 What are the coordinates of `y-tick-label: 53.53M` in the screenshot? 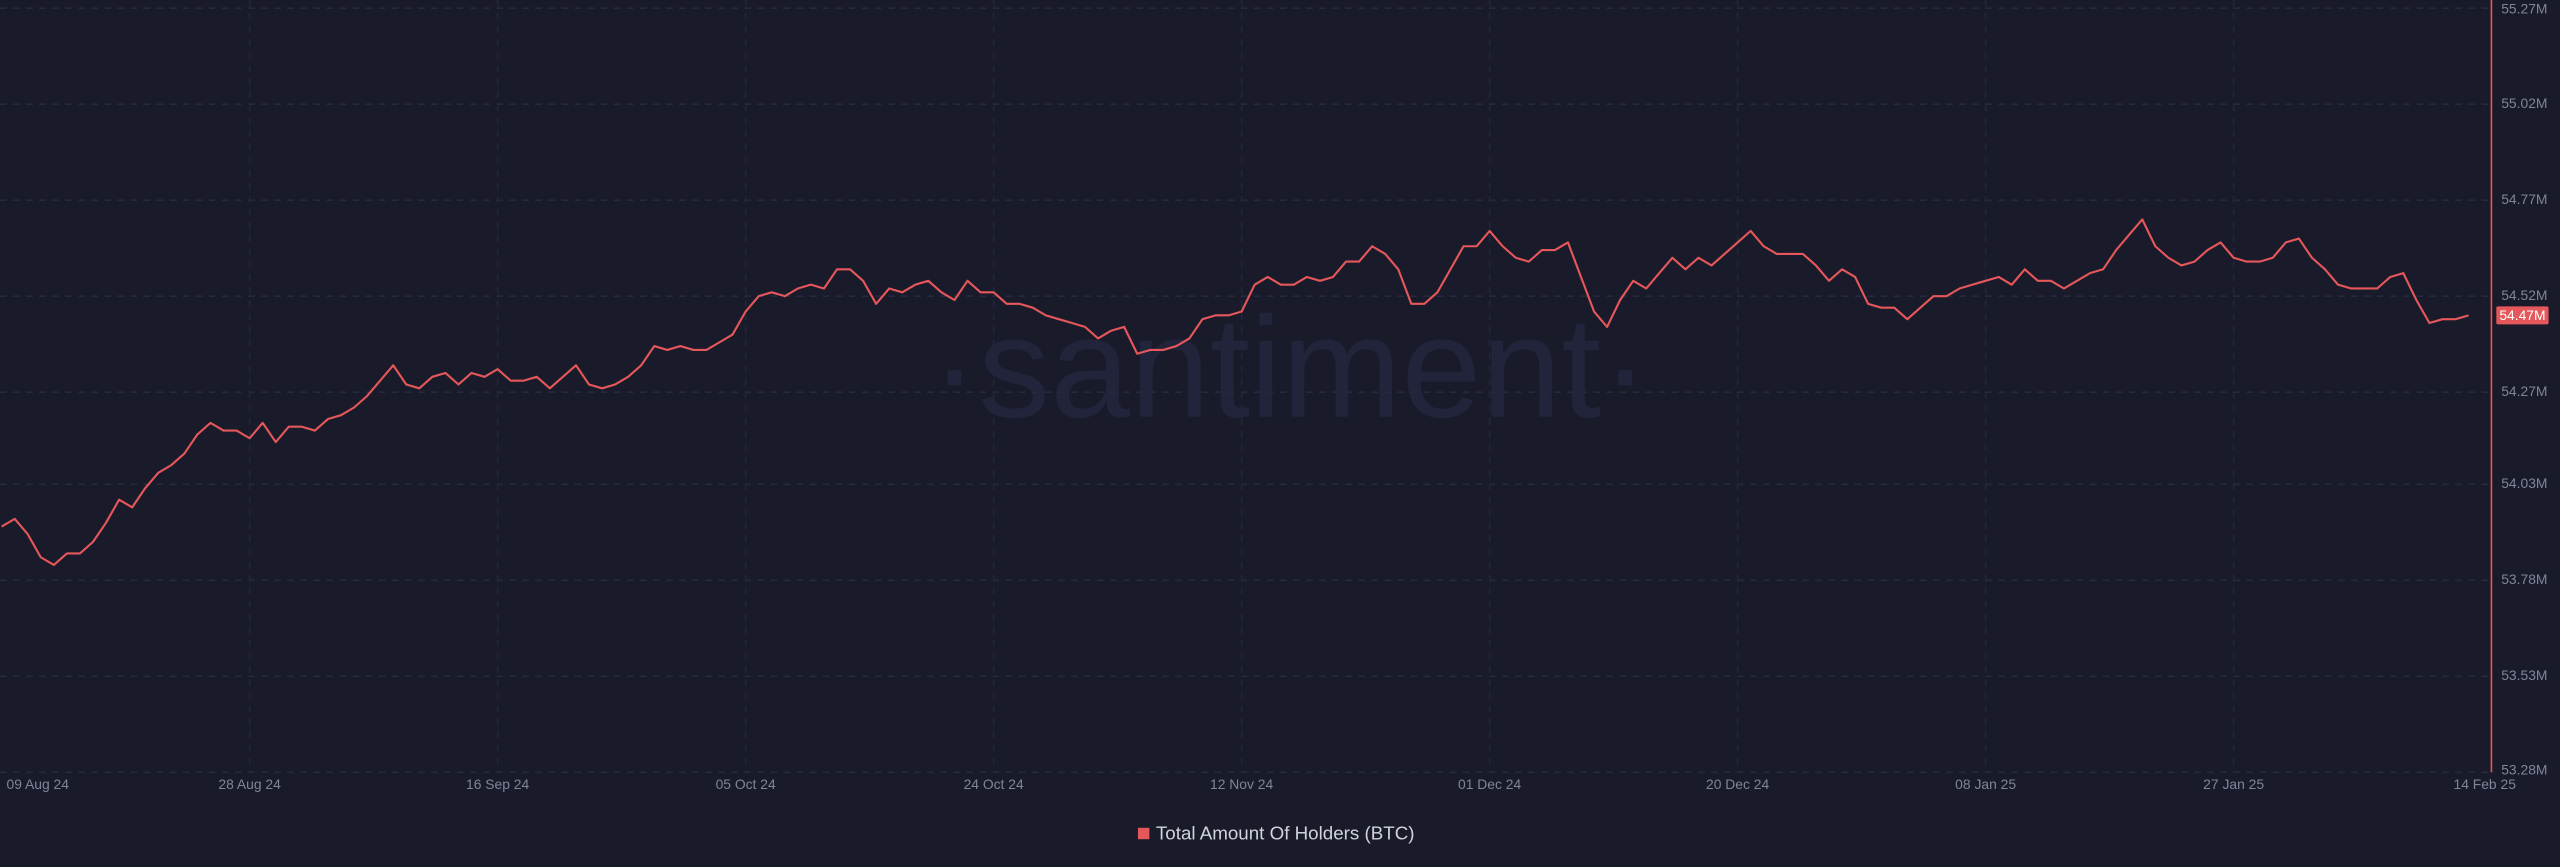 It's located at (2524, 675).